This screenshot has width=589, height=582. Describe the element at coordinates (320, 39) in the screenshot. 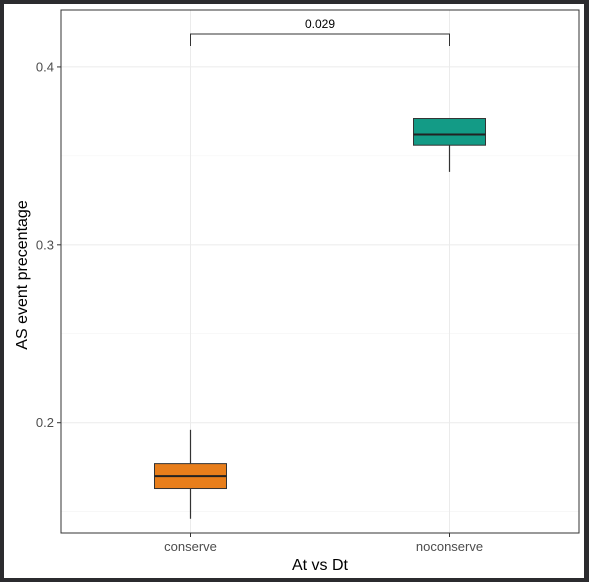

I see `significance-bracket` at that location.